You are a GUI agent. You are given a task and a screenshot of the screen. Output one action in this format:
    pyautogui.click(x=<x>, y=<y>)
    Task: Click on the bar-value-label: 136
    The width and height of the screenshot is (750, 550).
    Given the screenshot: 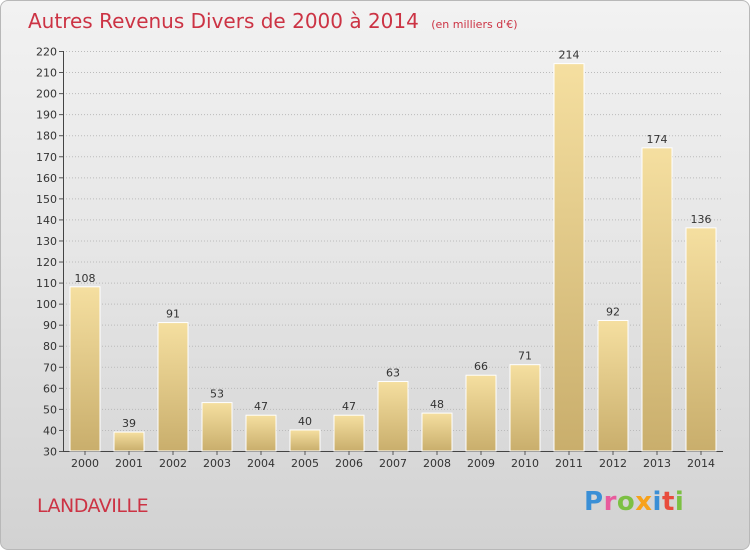 What is the action you would take?
    pyautogui.click(x=701, y=219)
    